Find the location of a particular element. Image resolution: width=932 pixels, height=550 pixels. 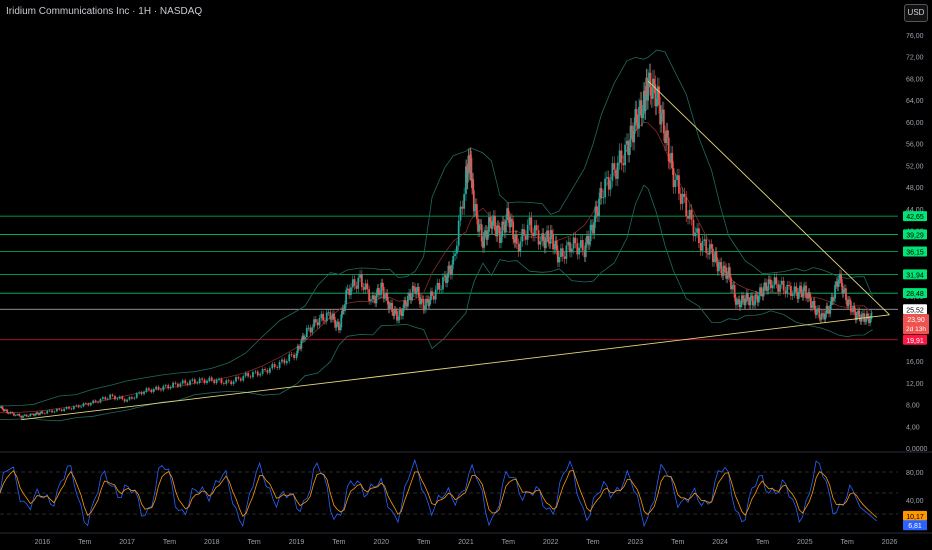

osc-value-d: 10,17 is located at coordinates (915, 517).